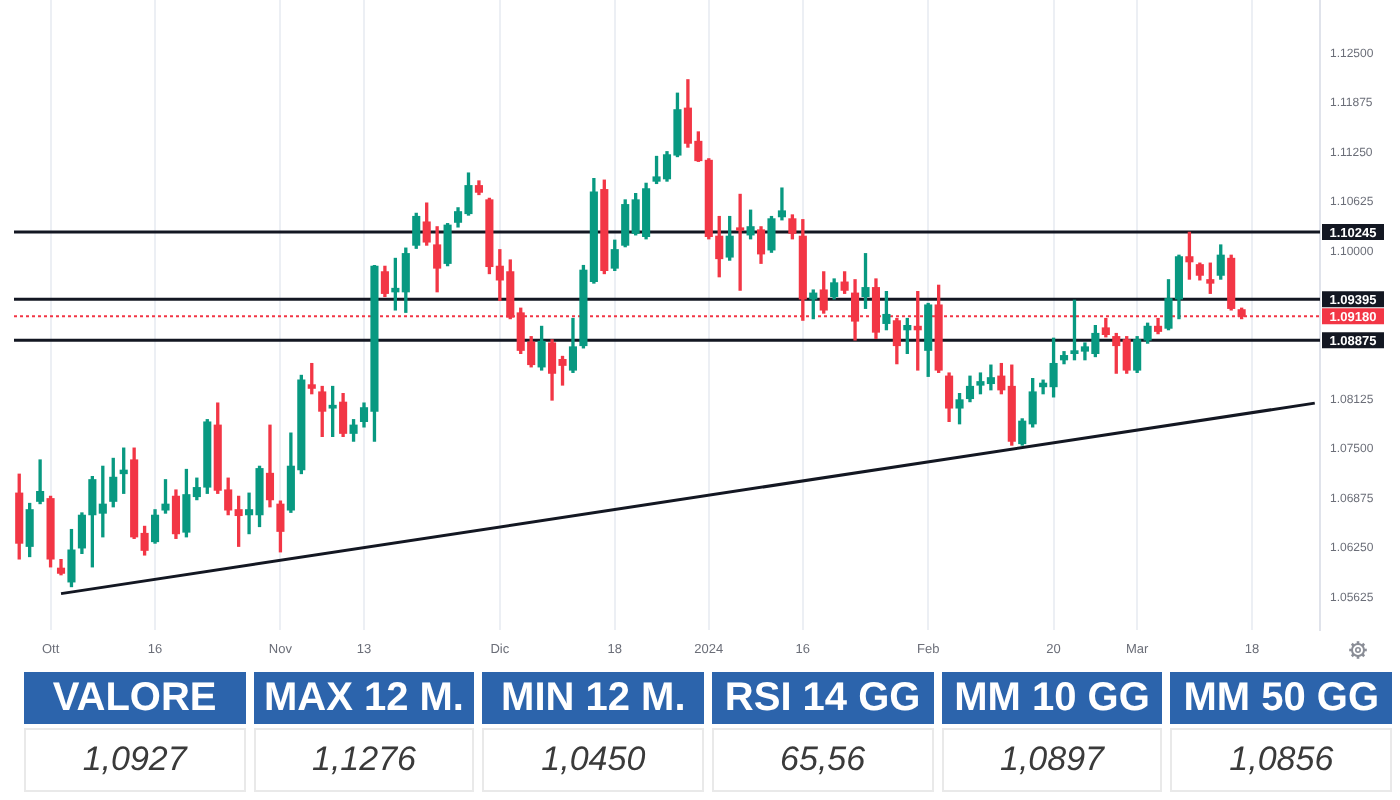  What do you see at coordinates (1281, 698) in the screenshot?
I see `category-label: MM 50 GG` at bounding box center [1281, 698].